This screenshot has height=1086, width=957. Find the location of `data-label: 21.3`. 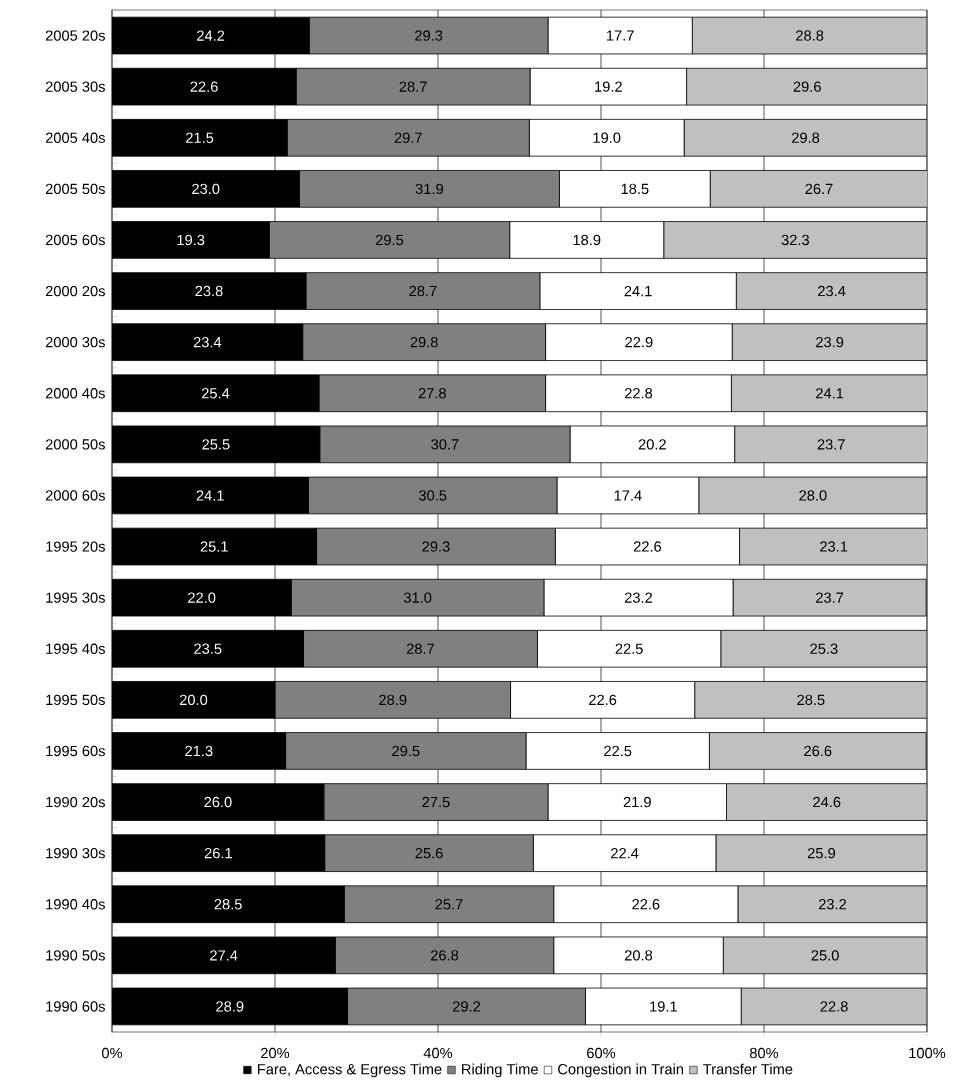

data-label: 21.3 is located at coordinates (199, 751).